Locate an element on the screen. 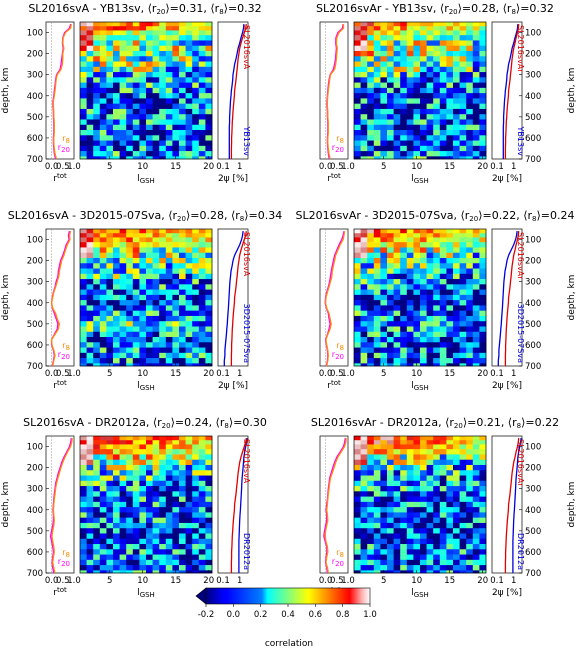 The width and height of the screenshot is (584, 651). depth-tick-label: 200 is located at coordinates (35, 469).